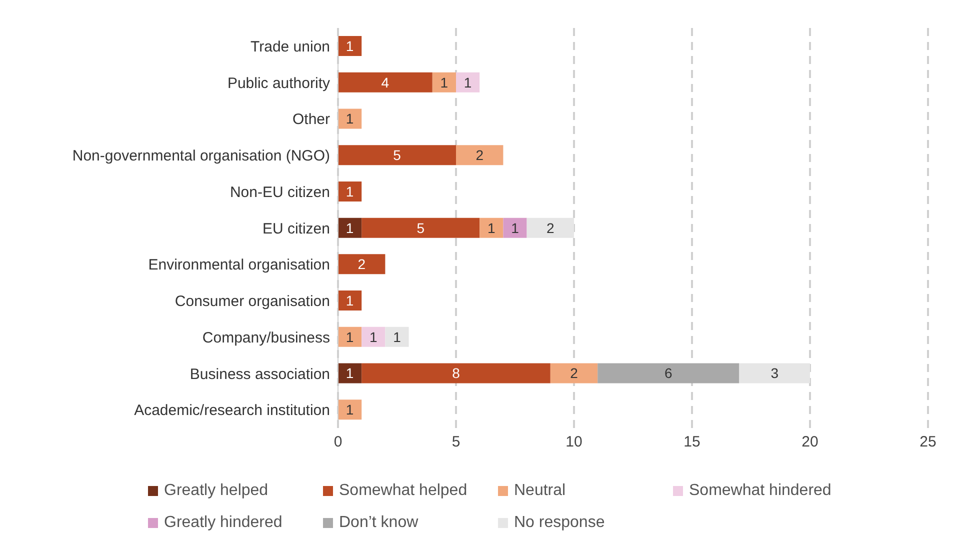 Image resolution: width=957 pixels, height=560 pixels. Describe the element at coordinates (378, 523) in the screenshot. I see `legend-label: Don’t know` at that location.